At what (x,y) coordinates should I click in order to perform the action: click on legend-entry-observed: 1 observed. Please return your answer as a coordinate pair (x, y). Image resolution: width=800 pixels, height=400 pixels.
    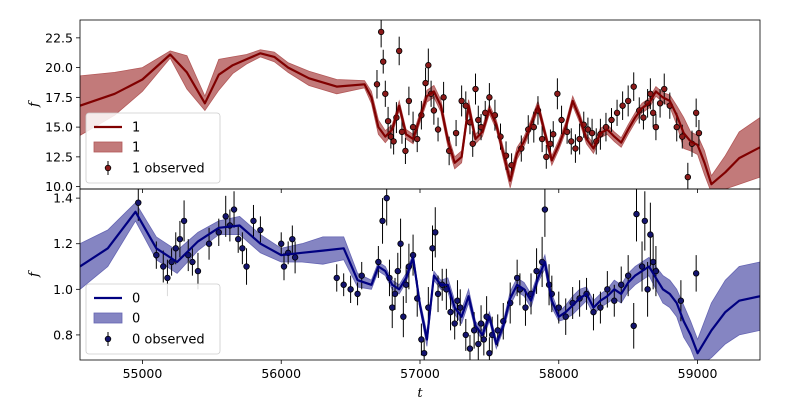
    Looking at the image, I should click on (168, 169).